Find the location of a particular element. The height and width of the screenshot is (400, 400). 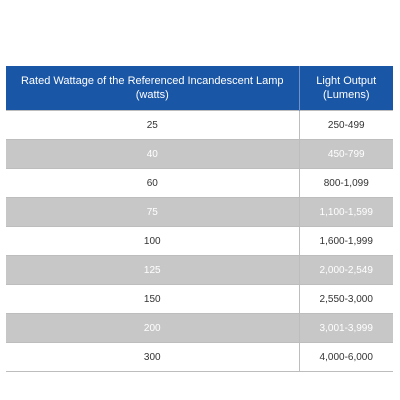

lumens-cell: 1,100-1,599 is located at coordinates (346, 212).